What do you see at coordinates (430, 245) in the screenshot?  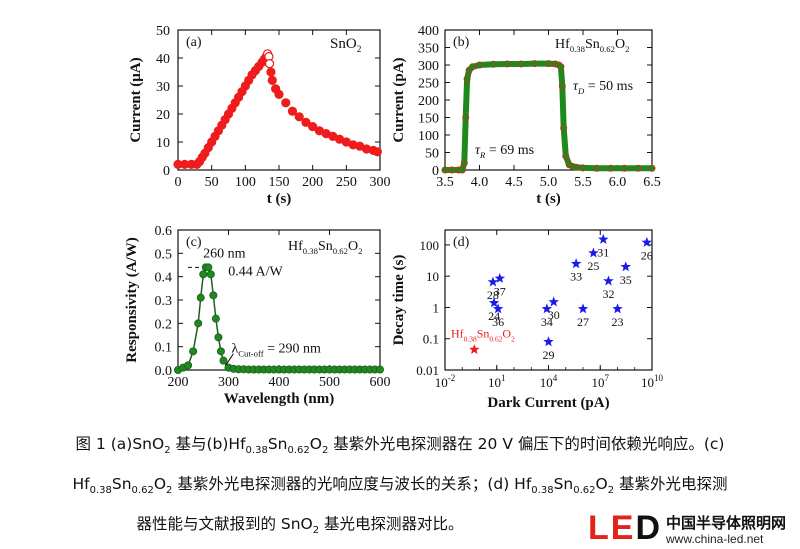 I see `panel-d-ytick-label: 100` at bounding box center [430, 245].